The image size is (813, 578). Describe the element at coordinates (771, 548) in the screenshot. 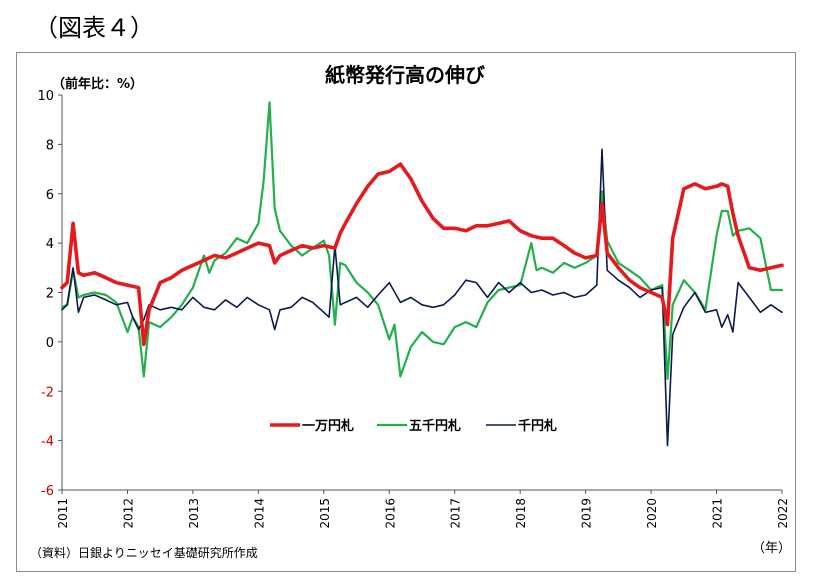

I see `x-axis-label: （年）` at that location.